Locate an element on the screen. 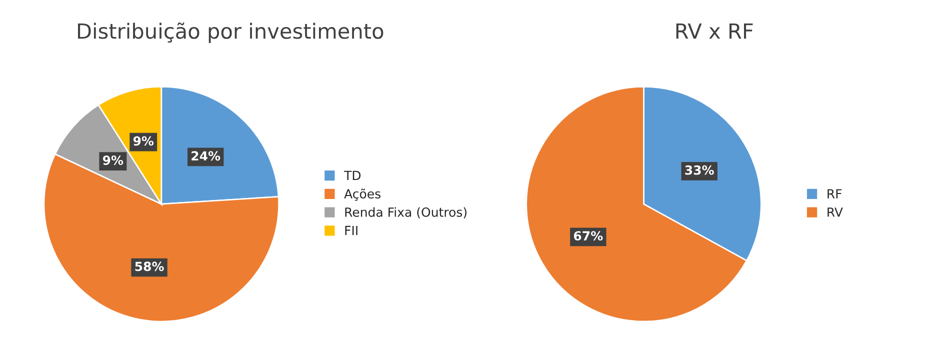 This screenshot has width=949, height=358. legend-label: TD is located at coordinates (352, 175).